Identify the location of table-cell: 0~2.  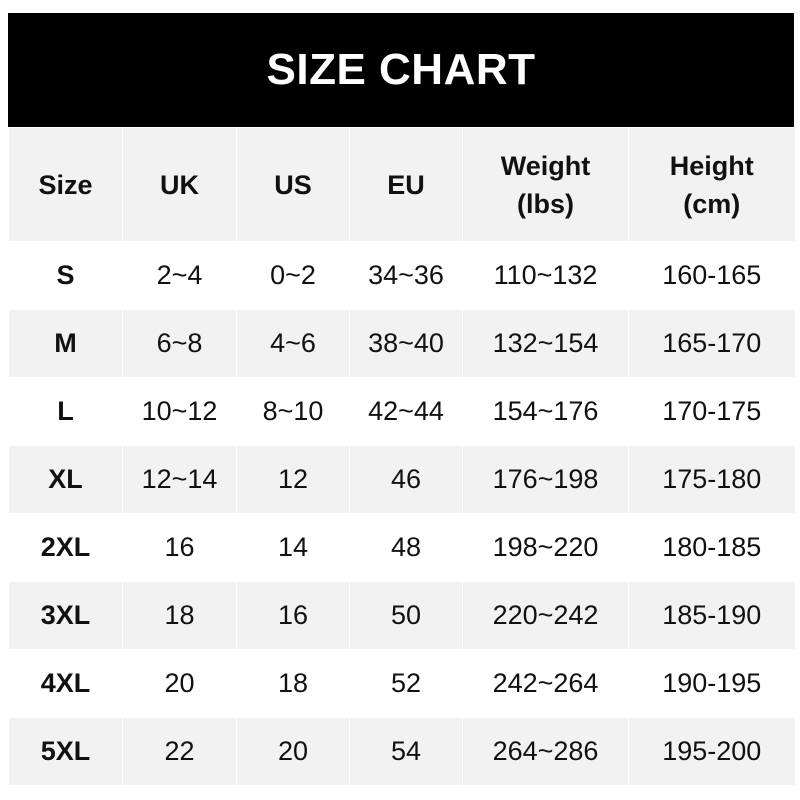
(293, 275).